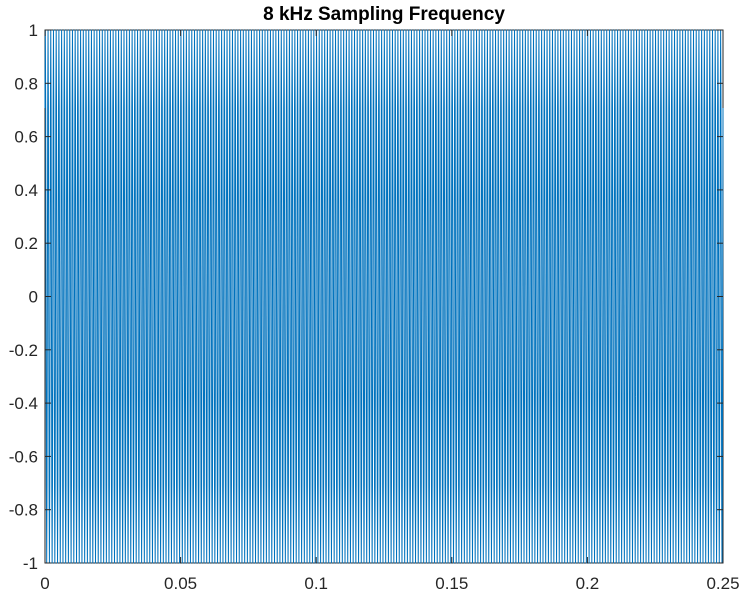 The width and height of the screenshot is (745, 595). I want to click on y-tick-label: 0, so click(33, 297).